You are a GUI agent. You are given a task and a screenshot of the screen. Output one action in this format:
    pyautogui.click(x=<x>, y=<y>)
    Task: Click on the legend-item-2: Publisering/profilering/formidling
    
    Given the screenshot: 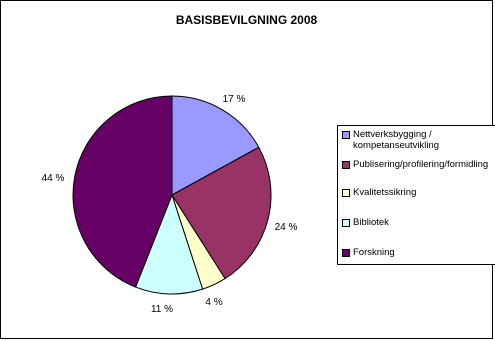 What is the action you would take?
    pyautogui.click(x=415, y=164)
    